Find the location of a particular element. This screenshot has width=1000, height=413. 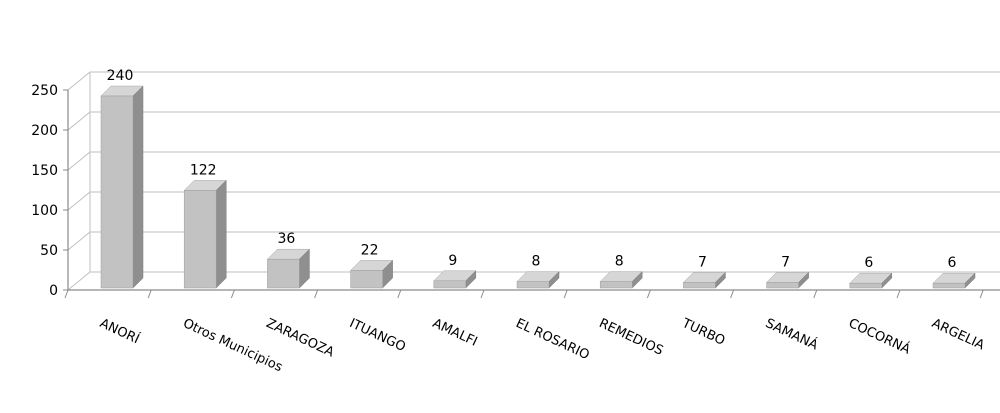

y-tick-label: 100 is located at coordinates (44, 211).